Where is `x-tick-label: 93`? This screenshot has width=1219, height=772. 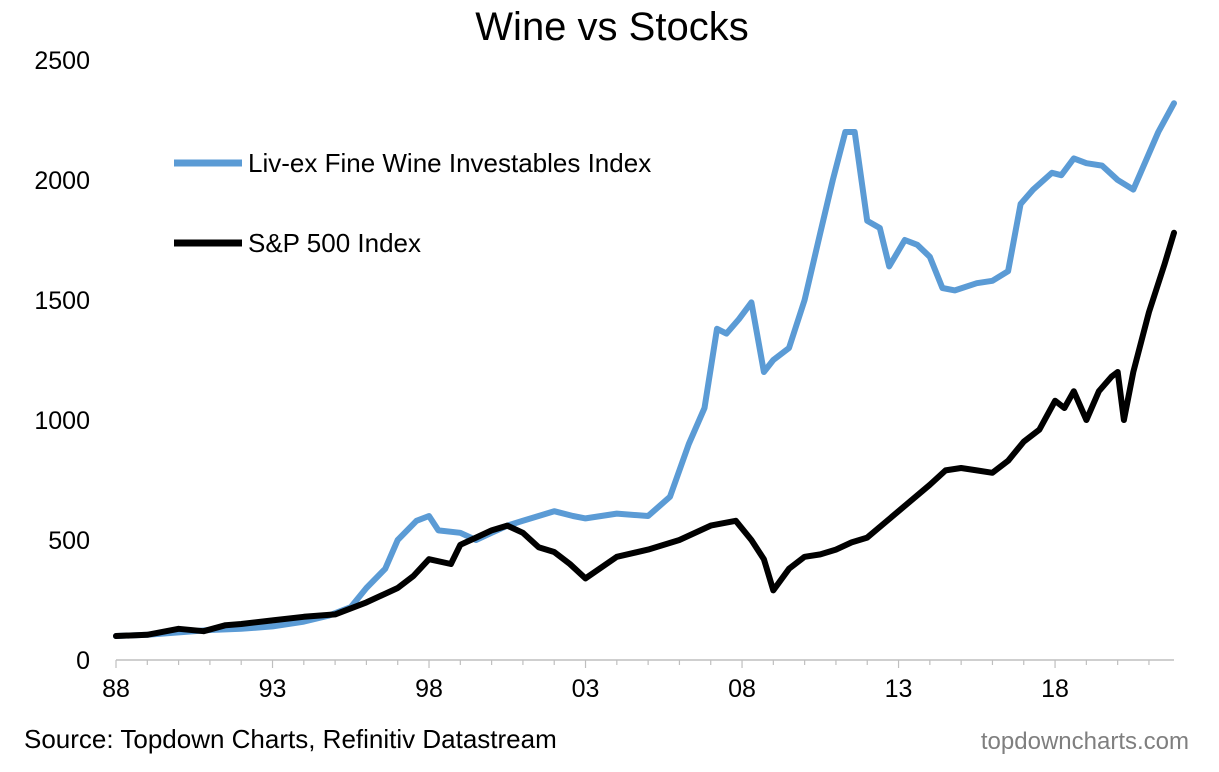
x-tick-label: 93 is located at coordinates (273, 689).